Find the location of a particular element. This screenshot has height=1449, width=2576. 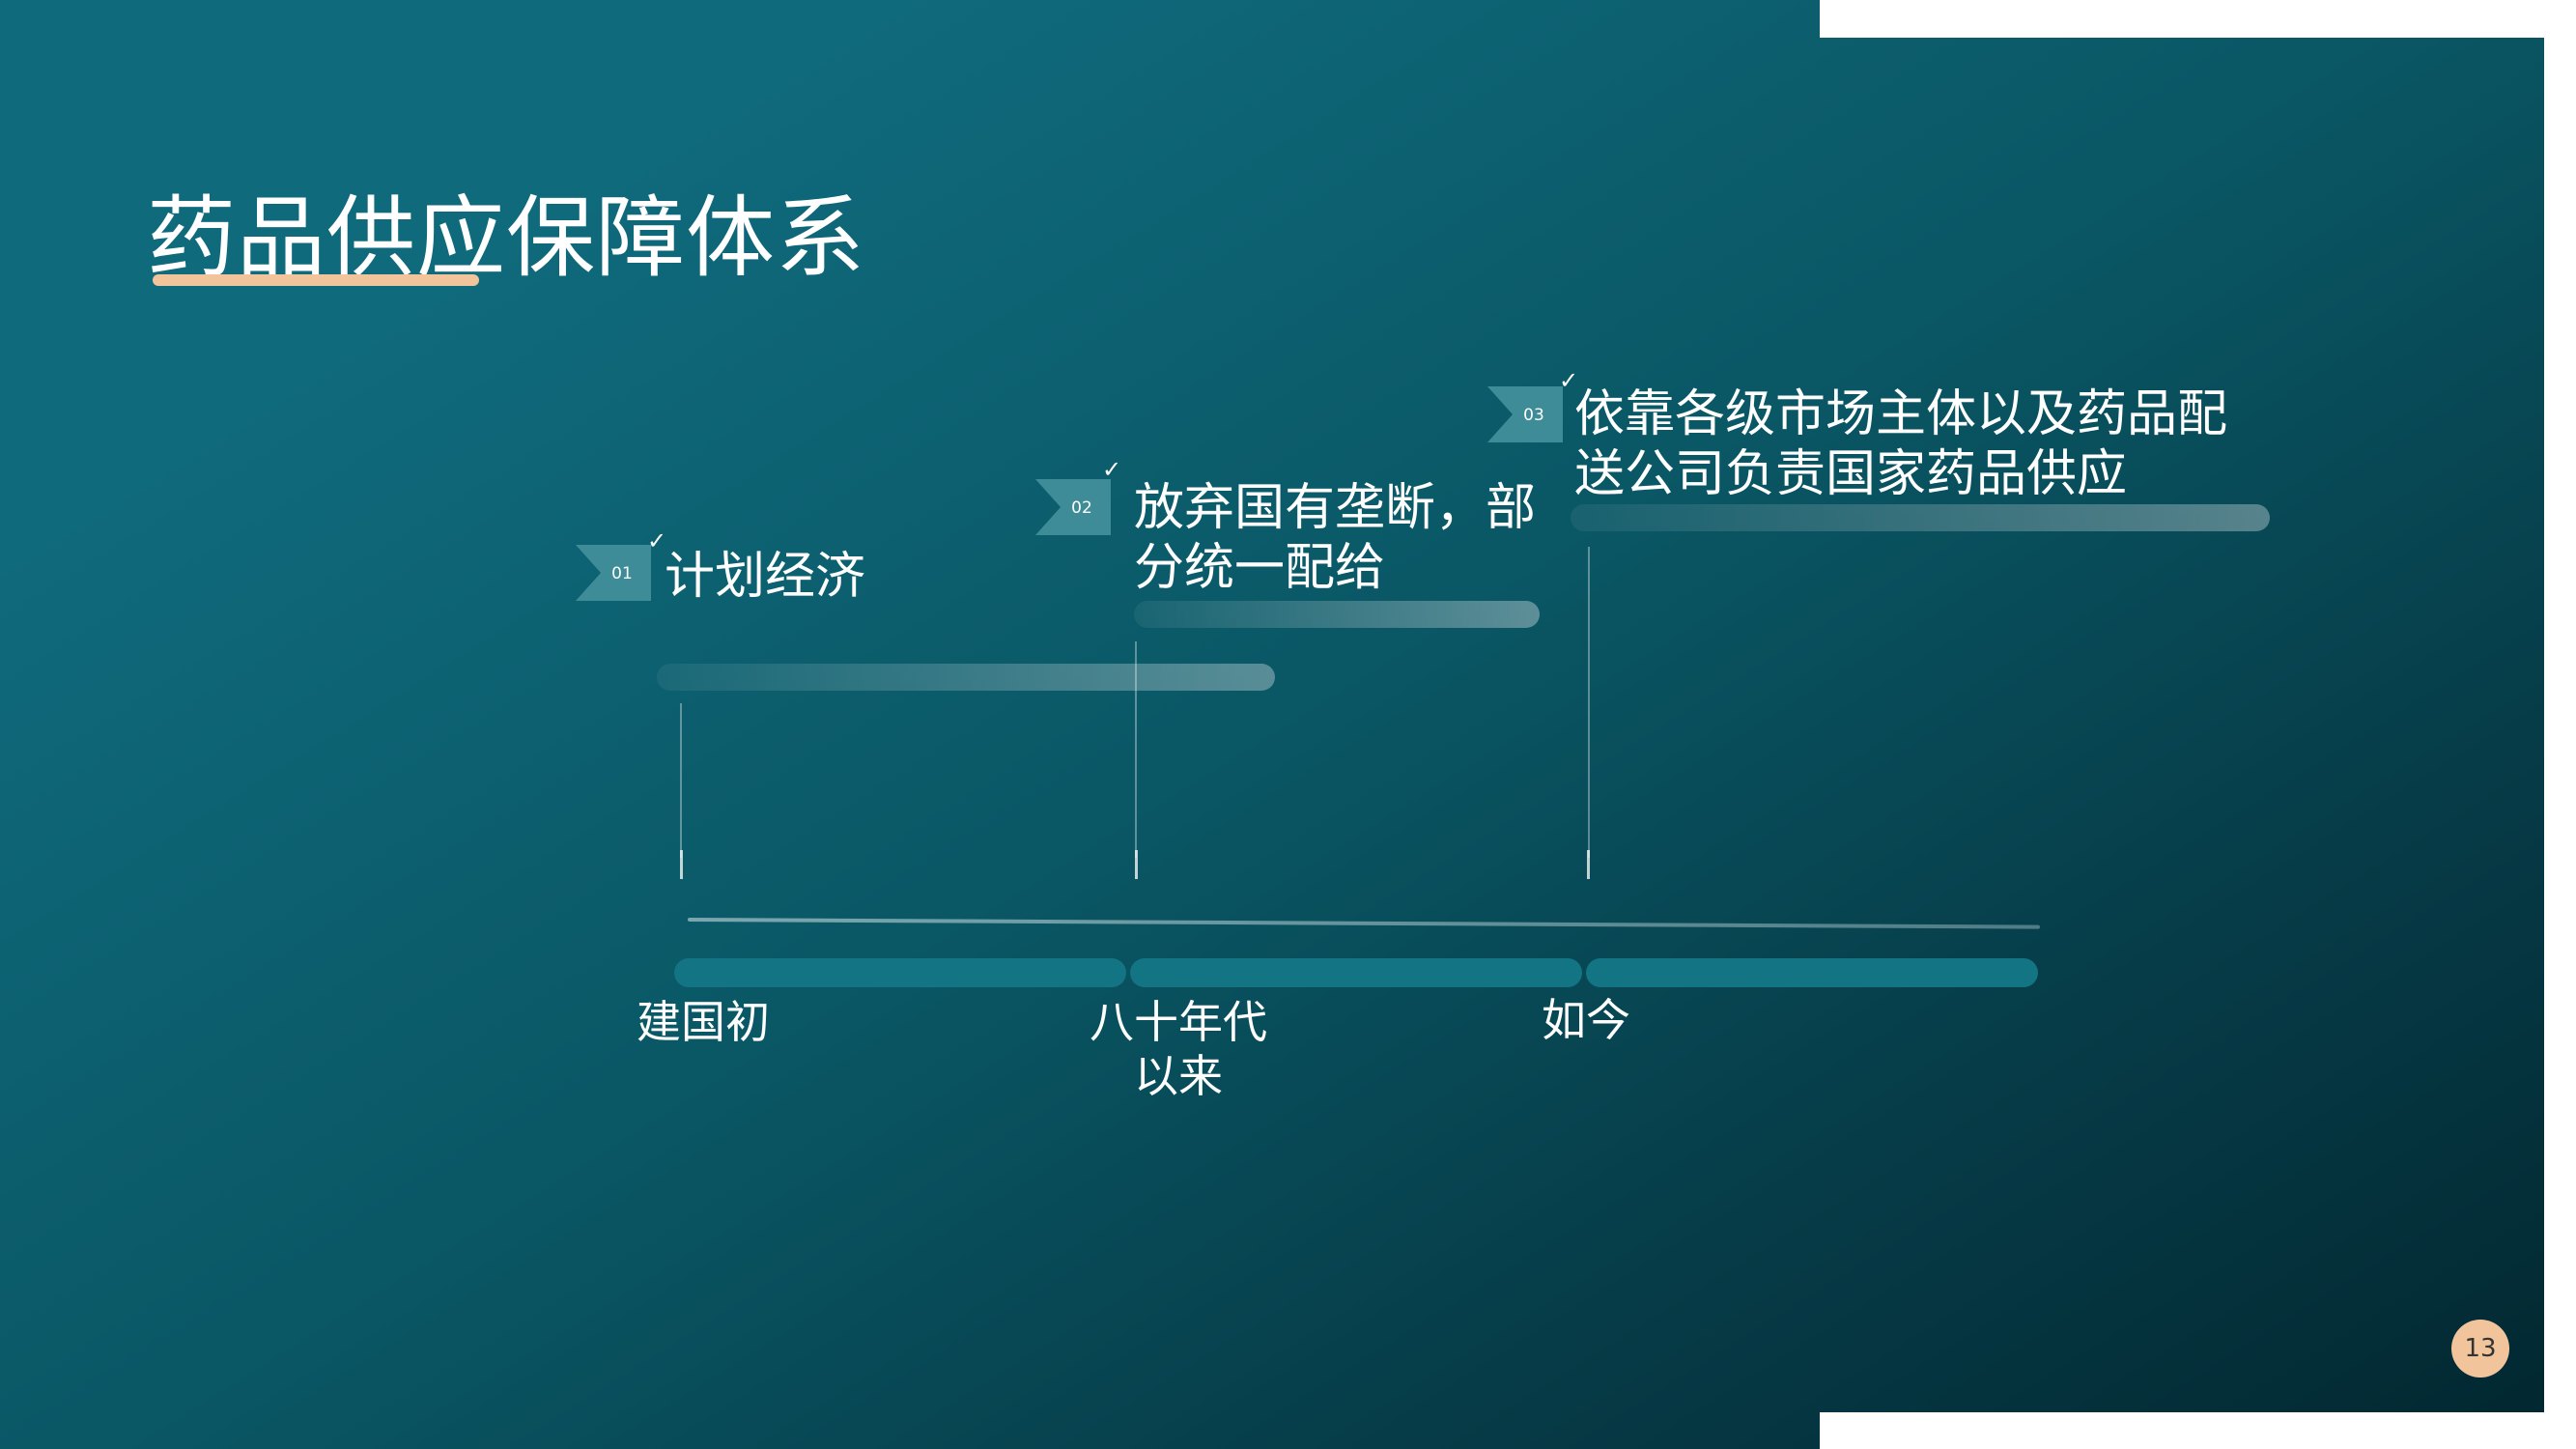

title-underline is located at coordinates (316, 280).